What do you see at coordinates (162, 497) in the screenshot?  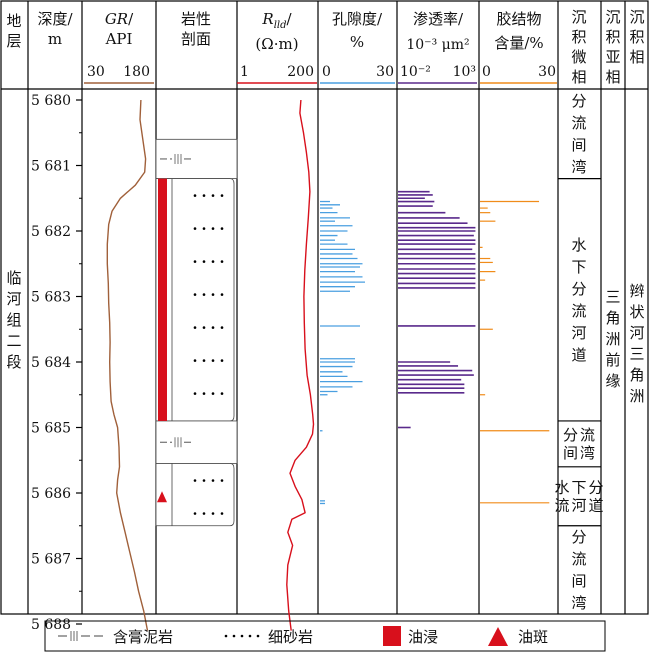 I see `oil-spot-marker` at bounding box center [162, 497].